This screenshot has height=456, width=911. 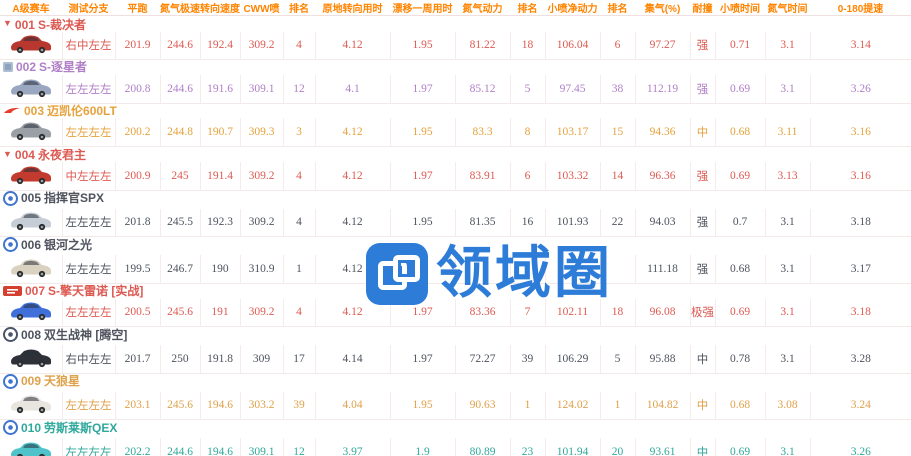 I want to click on car-name-row: ▼ 004 永夜君主, so click(x=455, y=153).